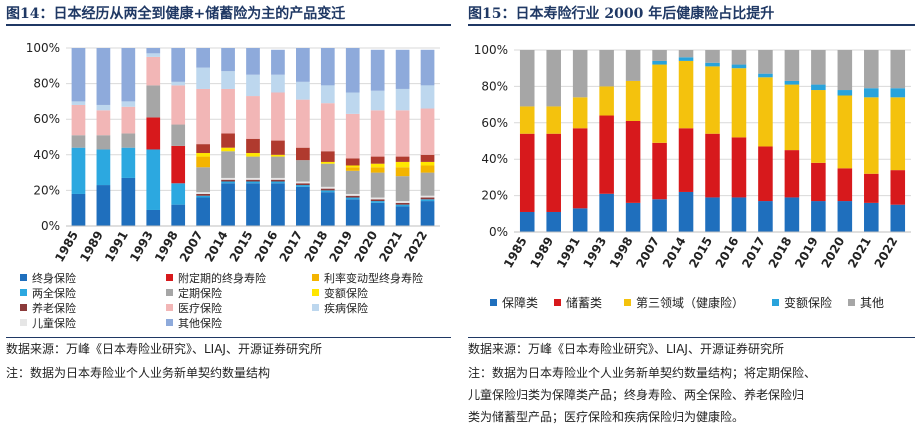 This screenshot has width=919, height=446. What do you see at coordinates (228, 14) in the screenshot?
I see `figure-14-title: 图14：日本经历从两全到健康+储蓄险为主的产品变迁` at bounding box center [228, 14].